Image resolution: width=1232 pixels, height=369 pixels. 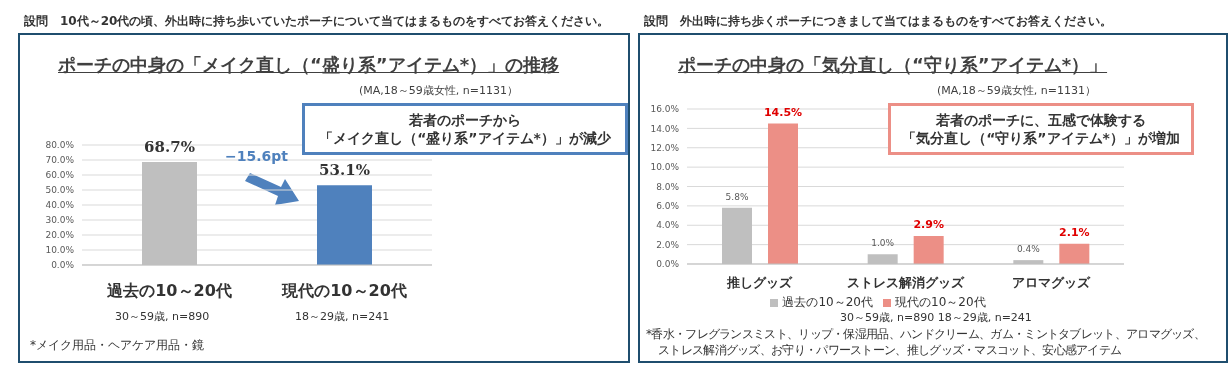 What do you see at coordinates (936, 318) in the screenshot?
I see `text: 30～59歳, n=890 18～29歳, n=241` at bounding box center [936, 318].